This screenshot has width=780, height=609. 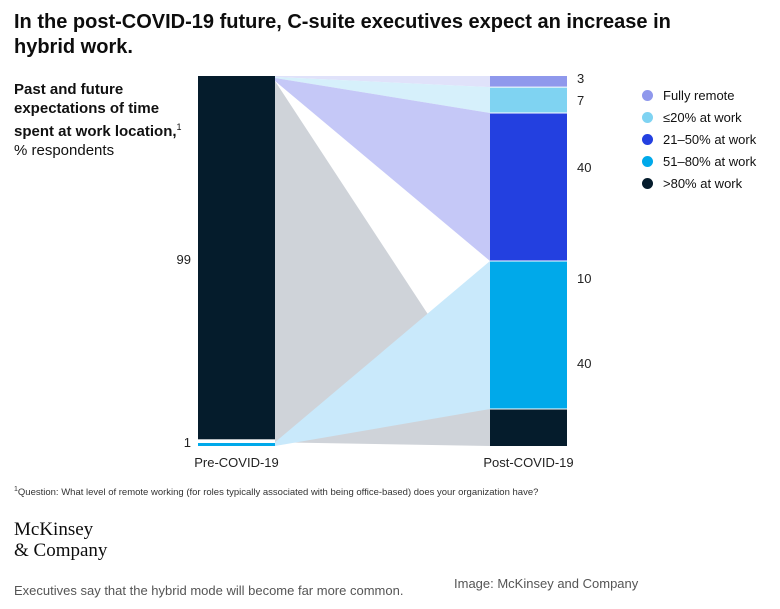 What do you see at coordinates (710, 139) in the screenshot?
I see `legend-label: 21–50% at work` at bounding box center [710, 139].